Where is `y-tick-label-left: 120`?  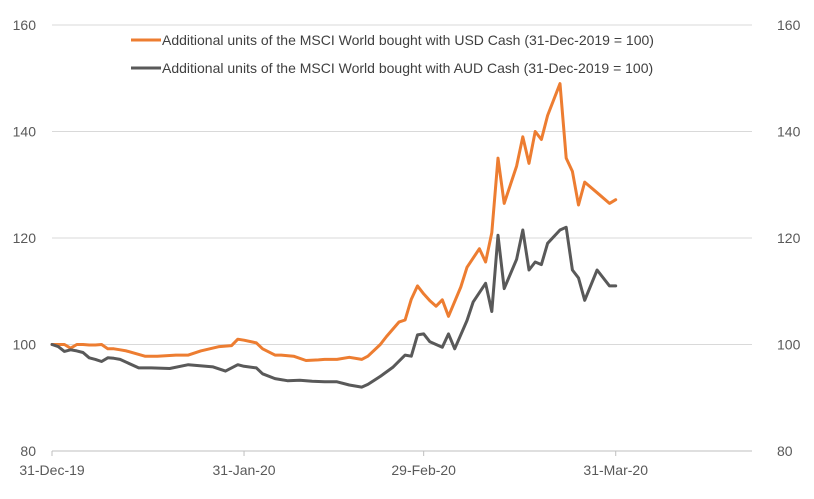
y-tick-label-left: 120 is located at coordinates (25, 238).